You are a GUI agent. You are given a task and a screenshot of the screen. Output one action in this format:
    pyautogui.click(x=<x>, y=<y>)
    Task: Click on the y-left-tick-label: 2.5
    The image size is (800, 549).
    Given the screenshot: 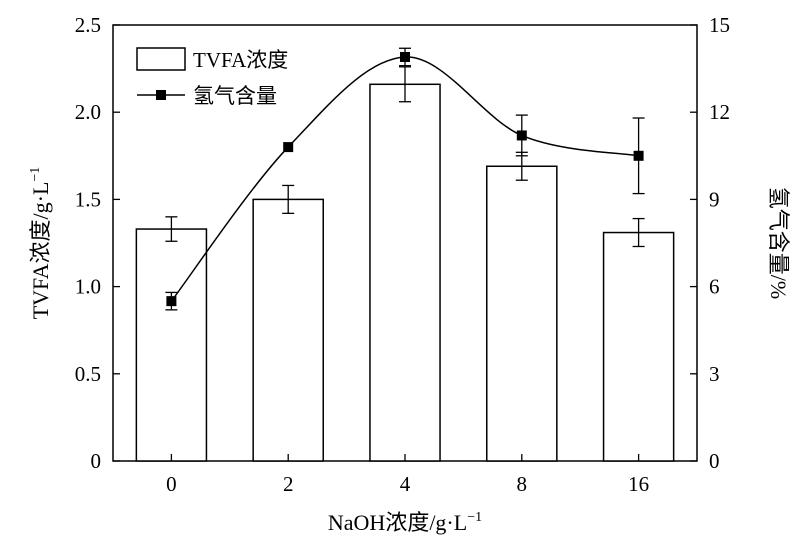 What is the action you would take?
    pyautogui.click(x=88, y=25)
    